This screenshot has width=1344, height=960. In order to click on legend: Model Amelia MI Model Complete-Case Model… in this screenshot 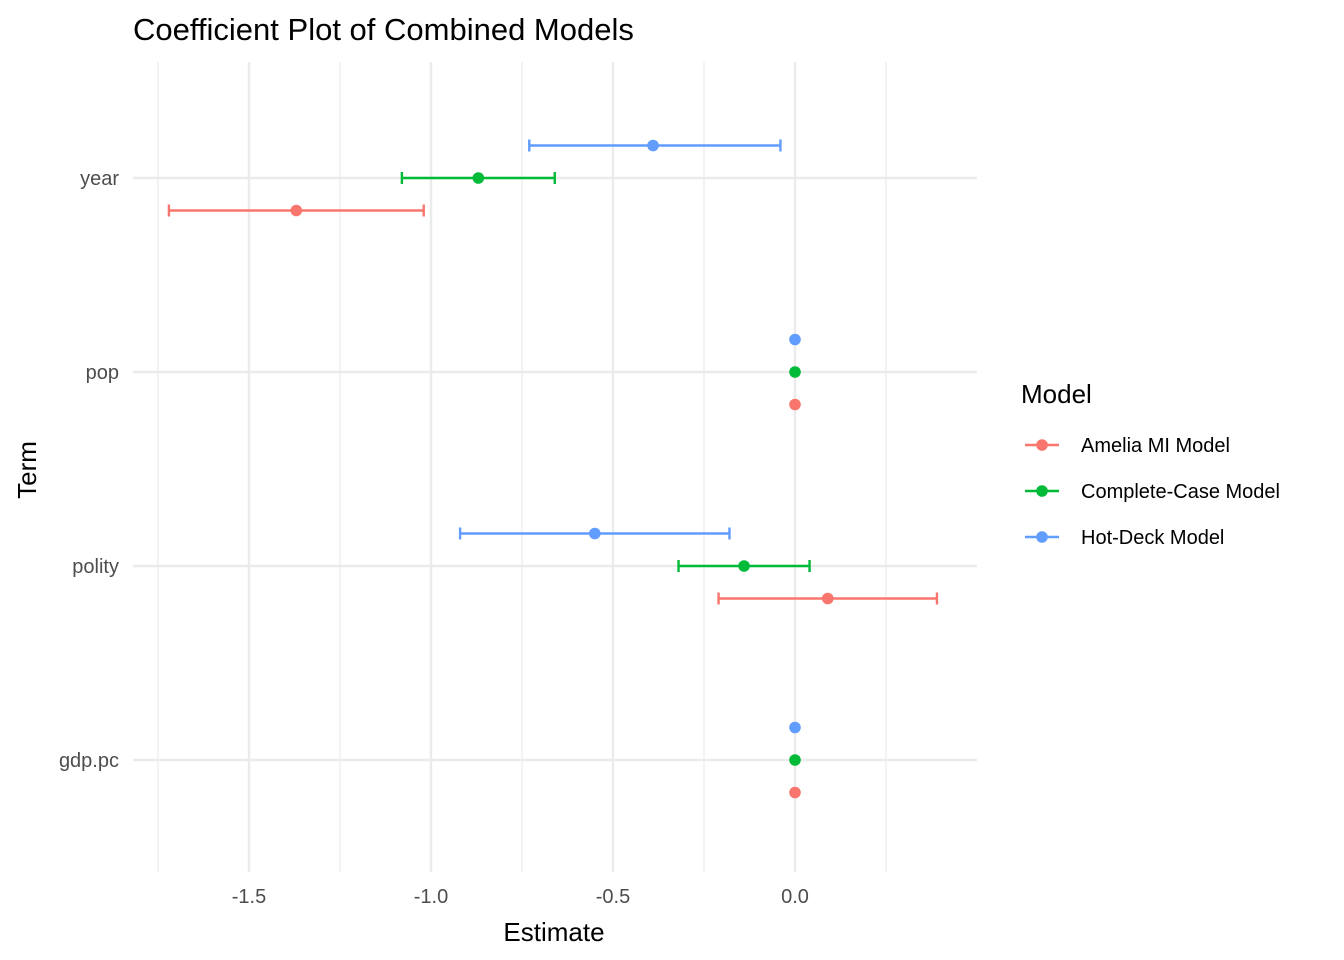, I will do `click(1150, 464)`.